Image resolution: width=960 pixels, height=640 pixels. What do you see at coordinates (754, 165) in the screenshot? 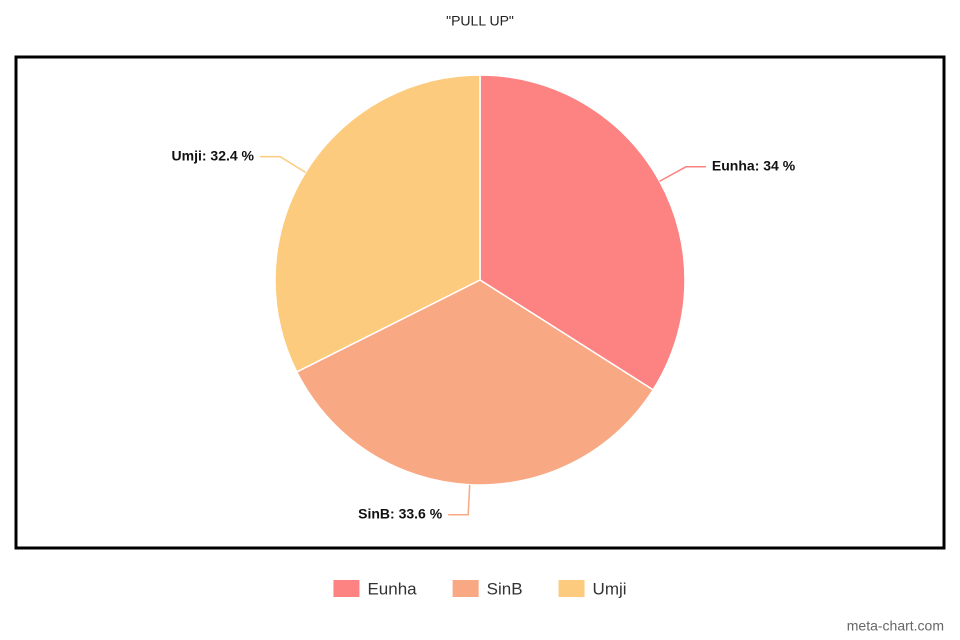
I see `data-label: Eunha: 34 %` at bounding box center [754, 165].